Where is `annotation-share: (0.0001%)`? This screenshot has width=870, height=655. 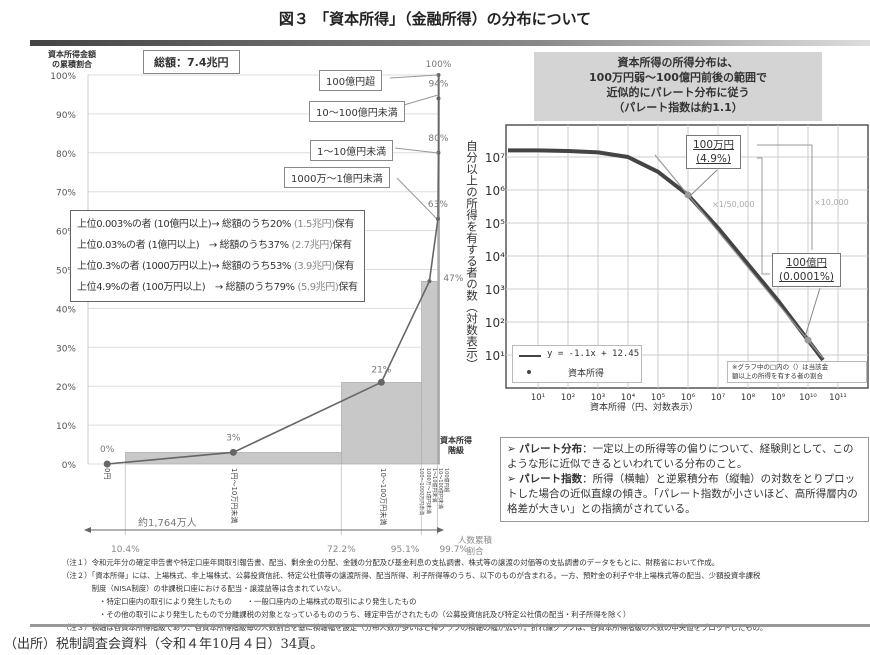
annotation-share: (0.0001%) is located at coordinates (806, 277).